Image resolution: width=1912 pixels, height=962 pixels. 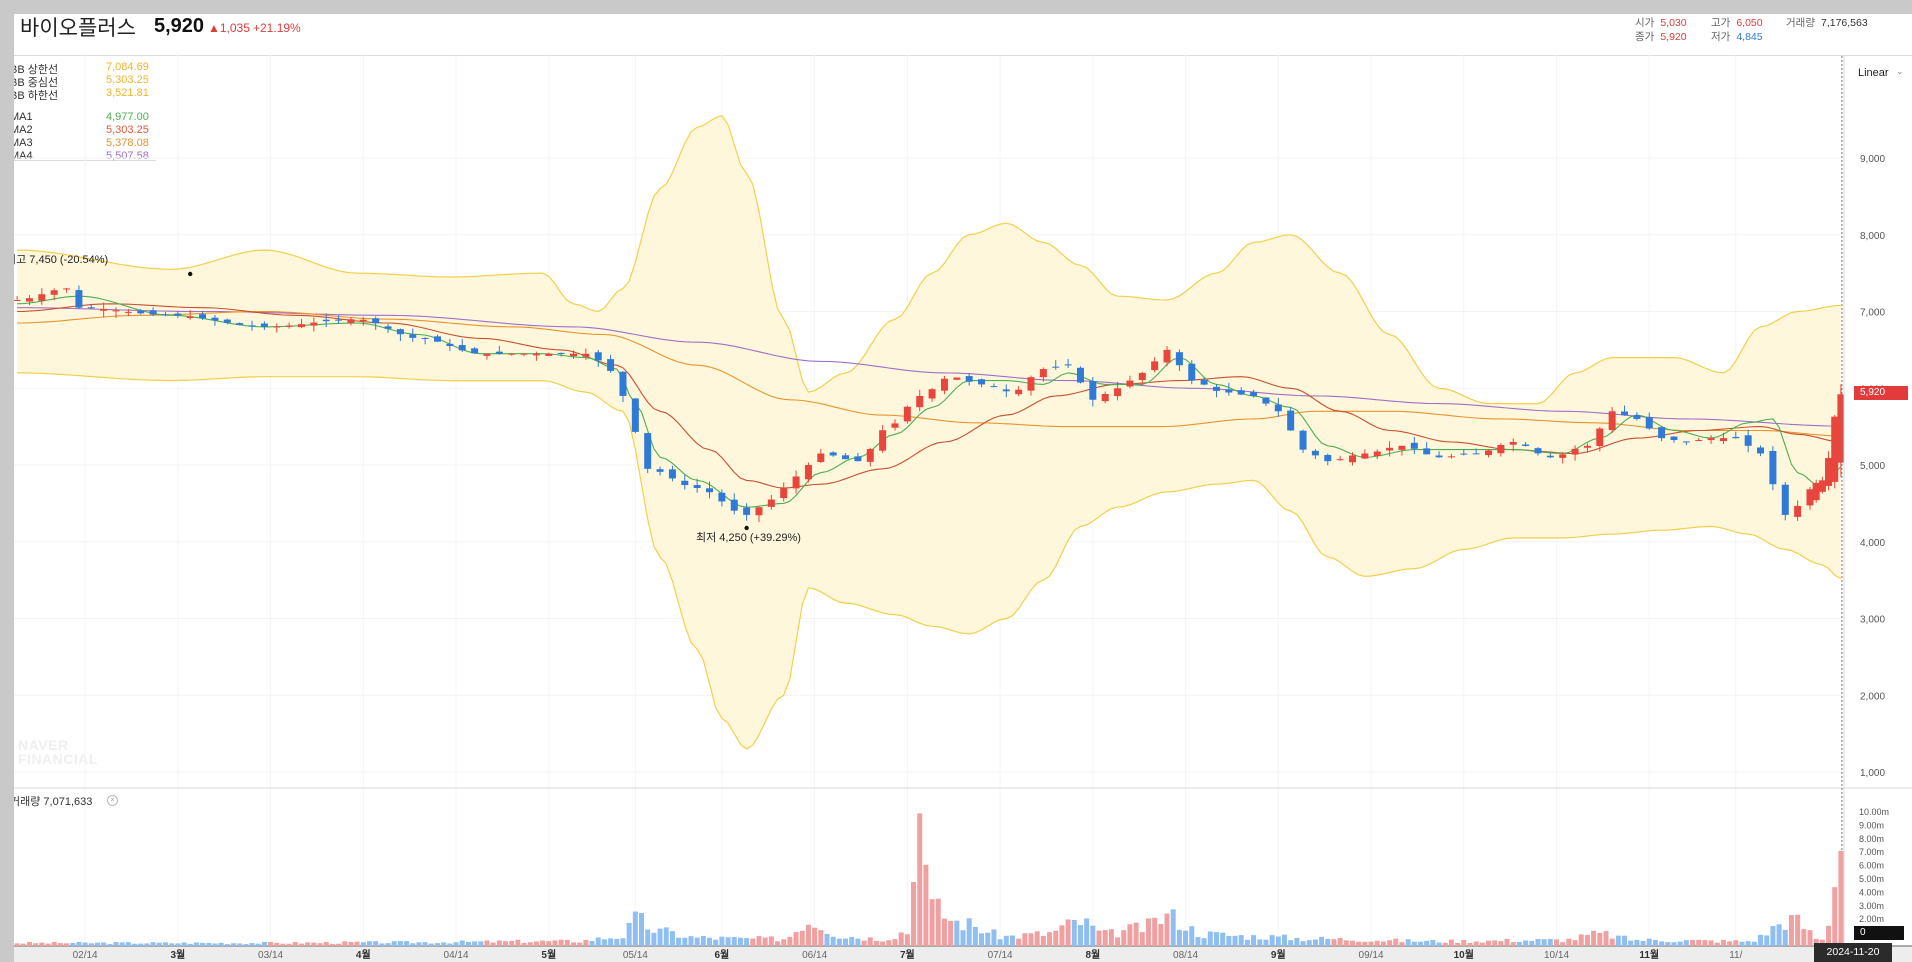 What do you see at coordinates (81, 117) in the screenshot?
I see `legend-ma1: MA1 4,977.00` at bounding box center [81, 117].